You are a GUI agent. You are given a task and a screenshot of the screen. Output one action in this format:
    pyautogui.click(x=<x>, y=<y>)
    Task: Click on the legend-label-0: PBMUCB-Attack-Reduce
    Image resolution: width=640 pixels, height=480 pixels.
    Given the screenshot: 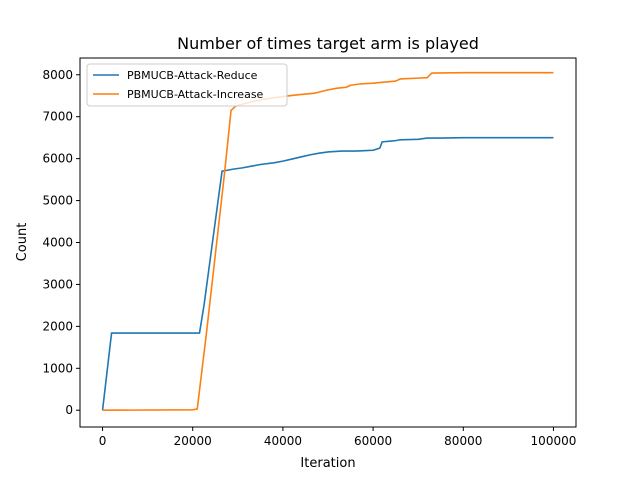 What is the action you would take?
    pyautogui.click(x=192, y=75)
    